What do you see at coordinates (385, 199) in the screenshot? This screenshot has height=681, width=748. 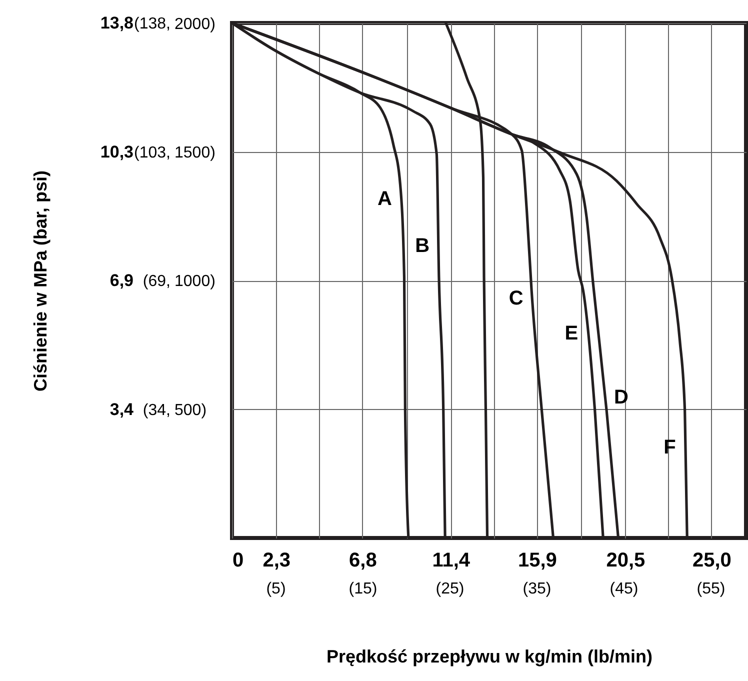 I see `annotation: A` at bounding box center [385, 199].